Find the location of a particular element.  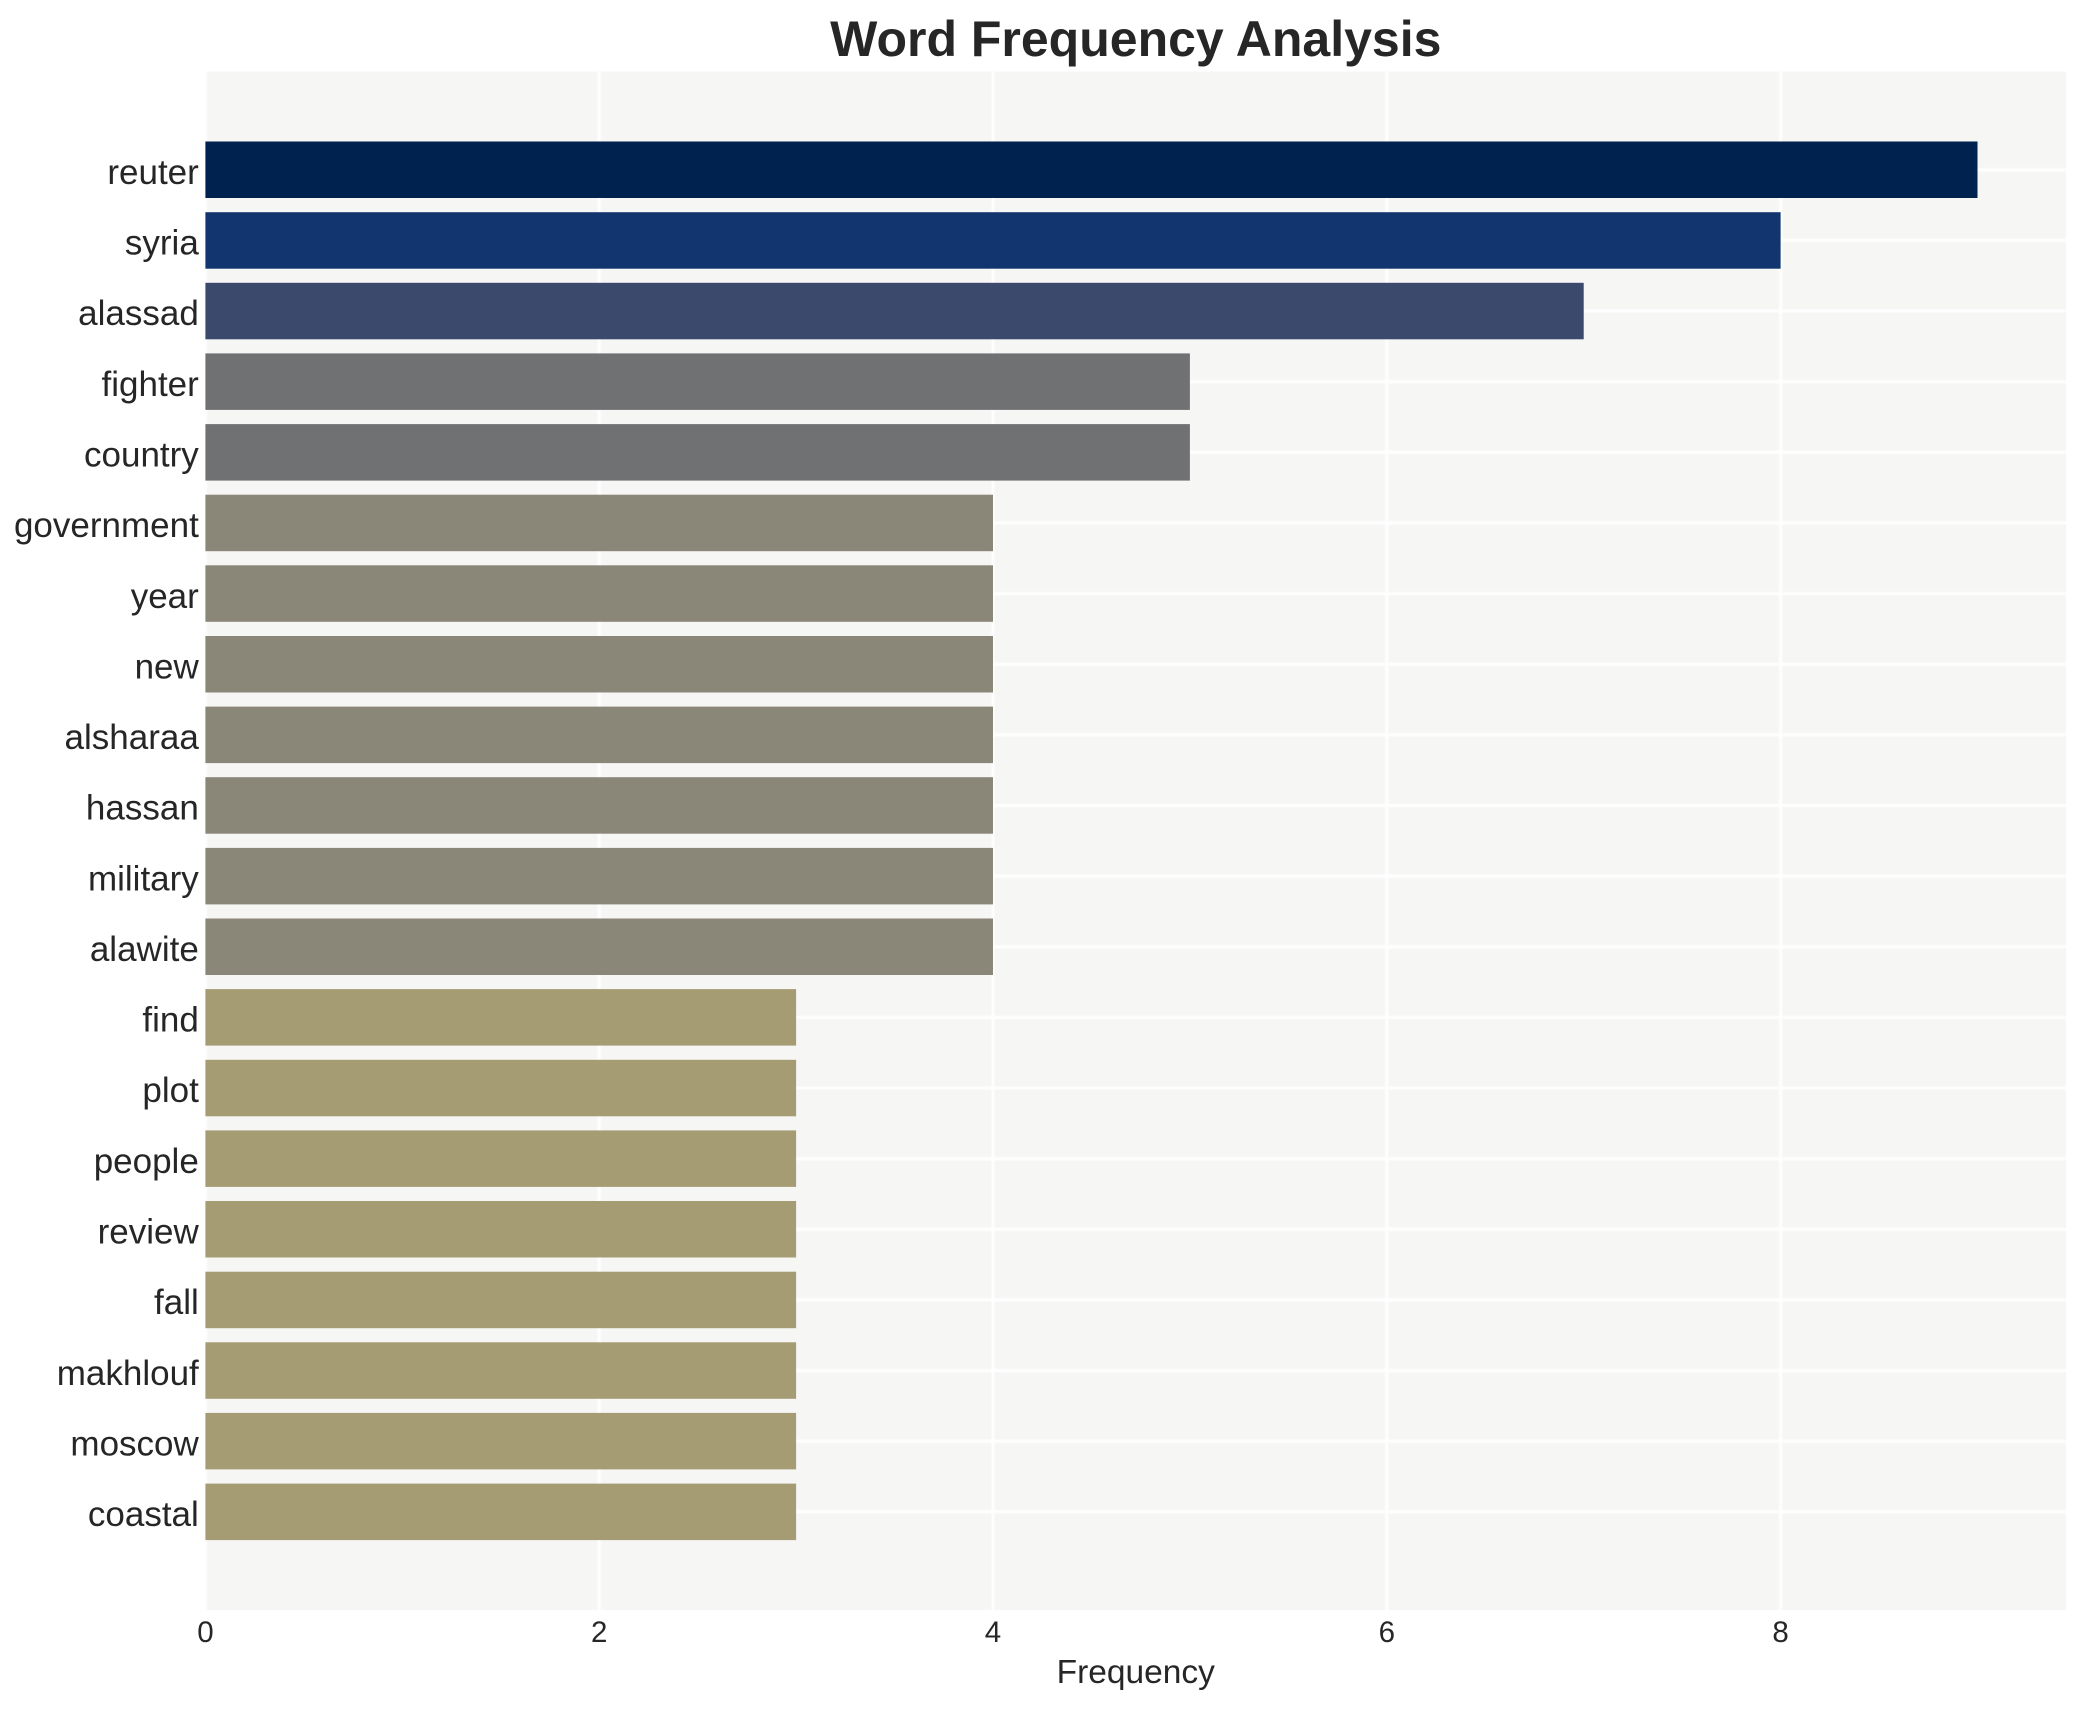

svg-text: 8 is located at coordinates (1780, 1632).